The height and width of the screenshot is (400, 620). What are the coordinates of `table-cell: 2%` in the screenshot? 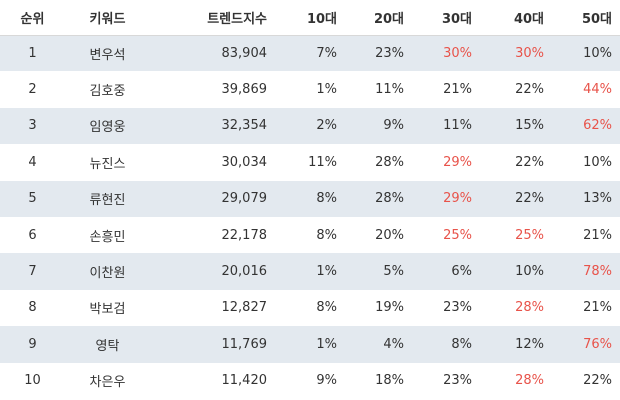 It's located at (326, 126).